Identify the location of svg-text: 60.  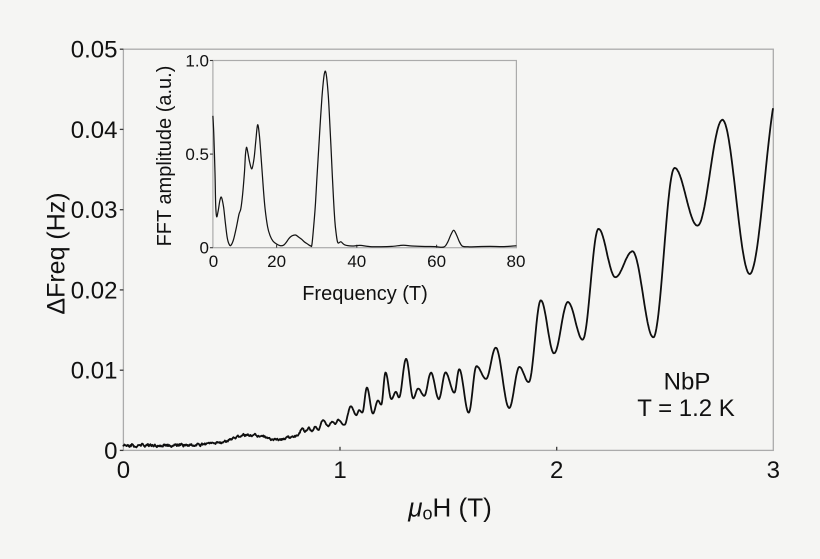
(436, 261).